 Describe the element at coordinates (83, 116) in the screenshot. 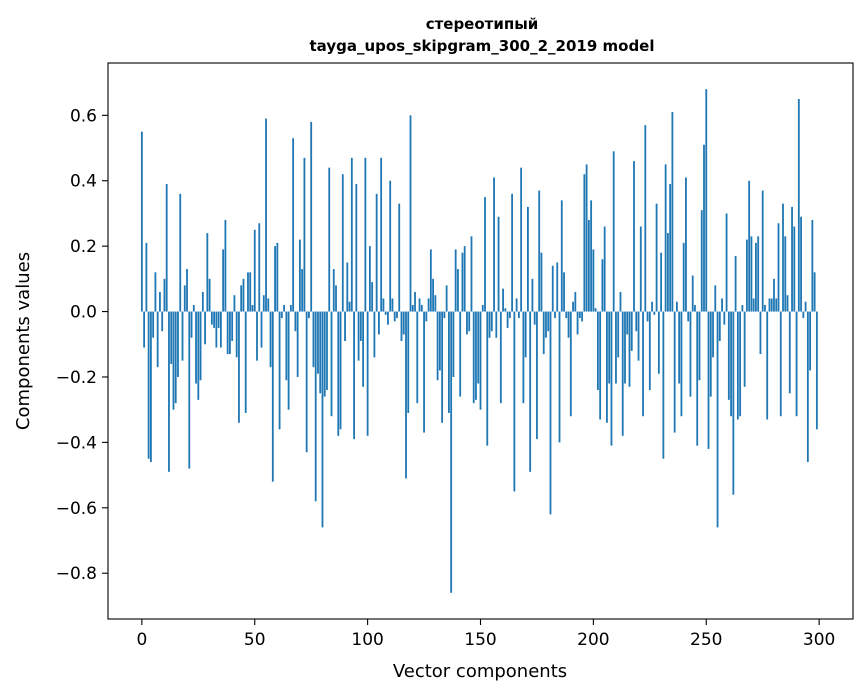

I see `y-tick-label: 0.6` at that location.